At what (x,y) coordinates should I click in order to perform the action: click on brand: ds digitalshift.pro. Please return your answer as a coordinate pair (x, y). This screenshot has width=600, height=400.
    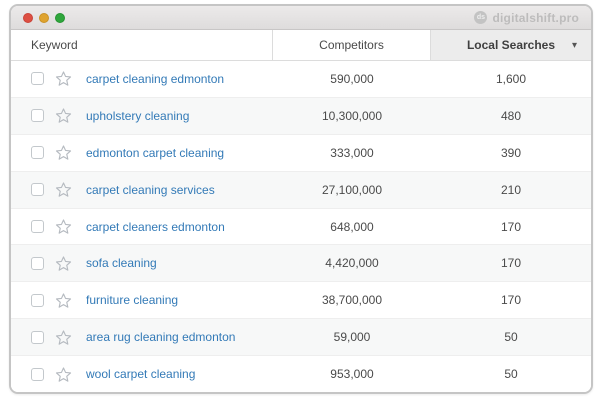
    Looking at the image, I should click on (526, 18).